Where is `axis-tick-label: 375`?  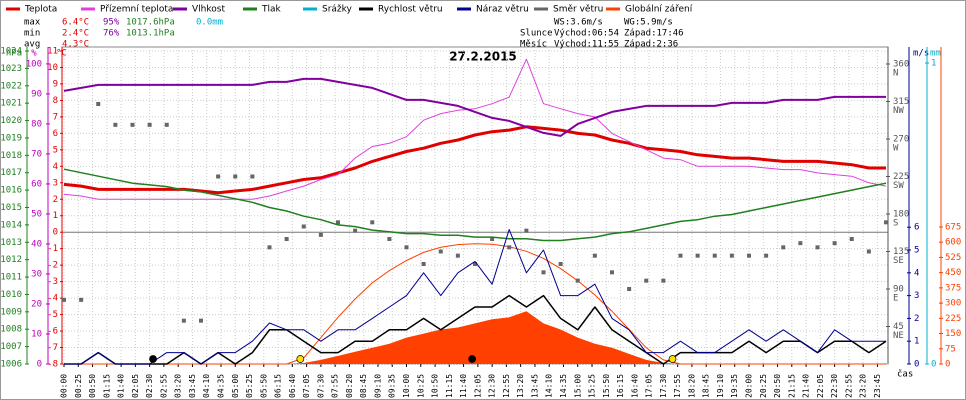 axis-tick-label: 375 is located at coordinates (953, 288).